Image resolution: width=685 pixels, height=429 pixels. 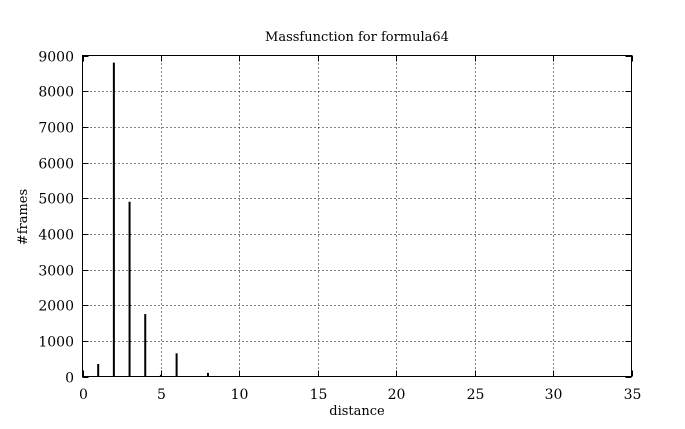 What do you see at coordinates (153, 219) in the screenshot?
I see `data-bars` at bounding box center [153, 219].